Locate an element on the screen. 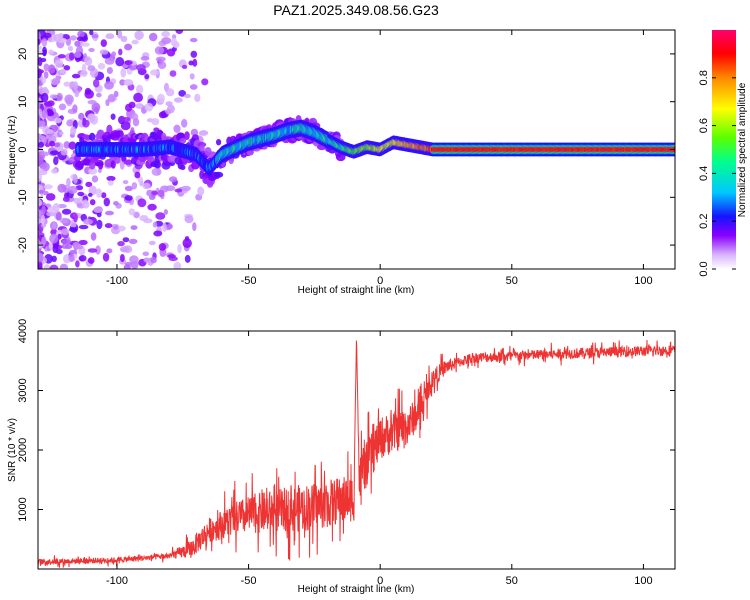  snr-xtick-label: 100 is located at coordinates (643, 581).